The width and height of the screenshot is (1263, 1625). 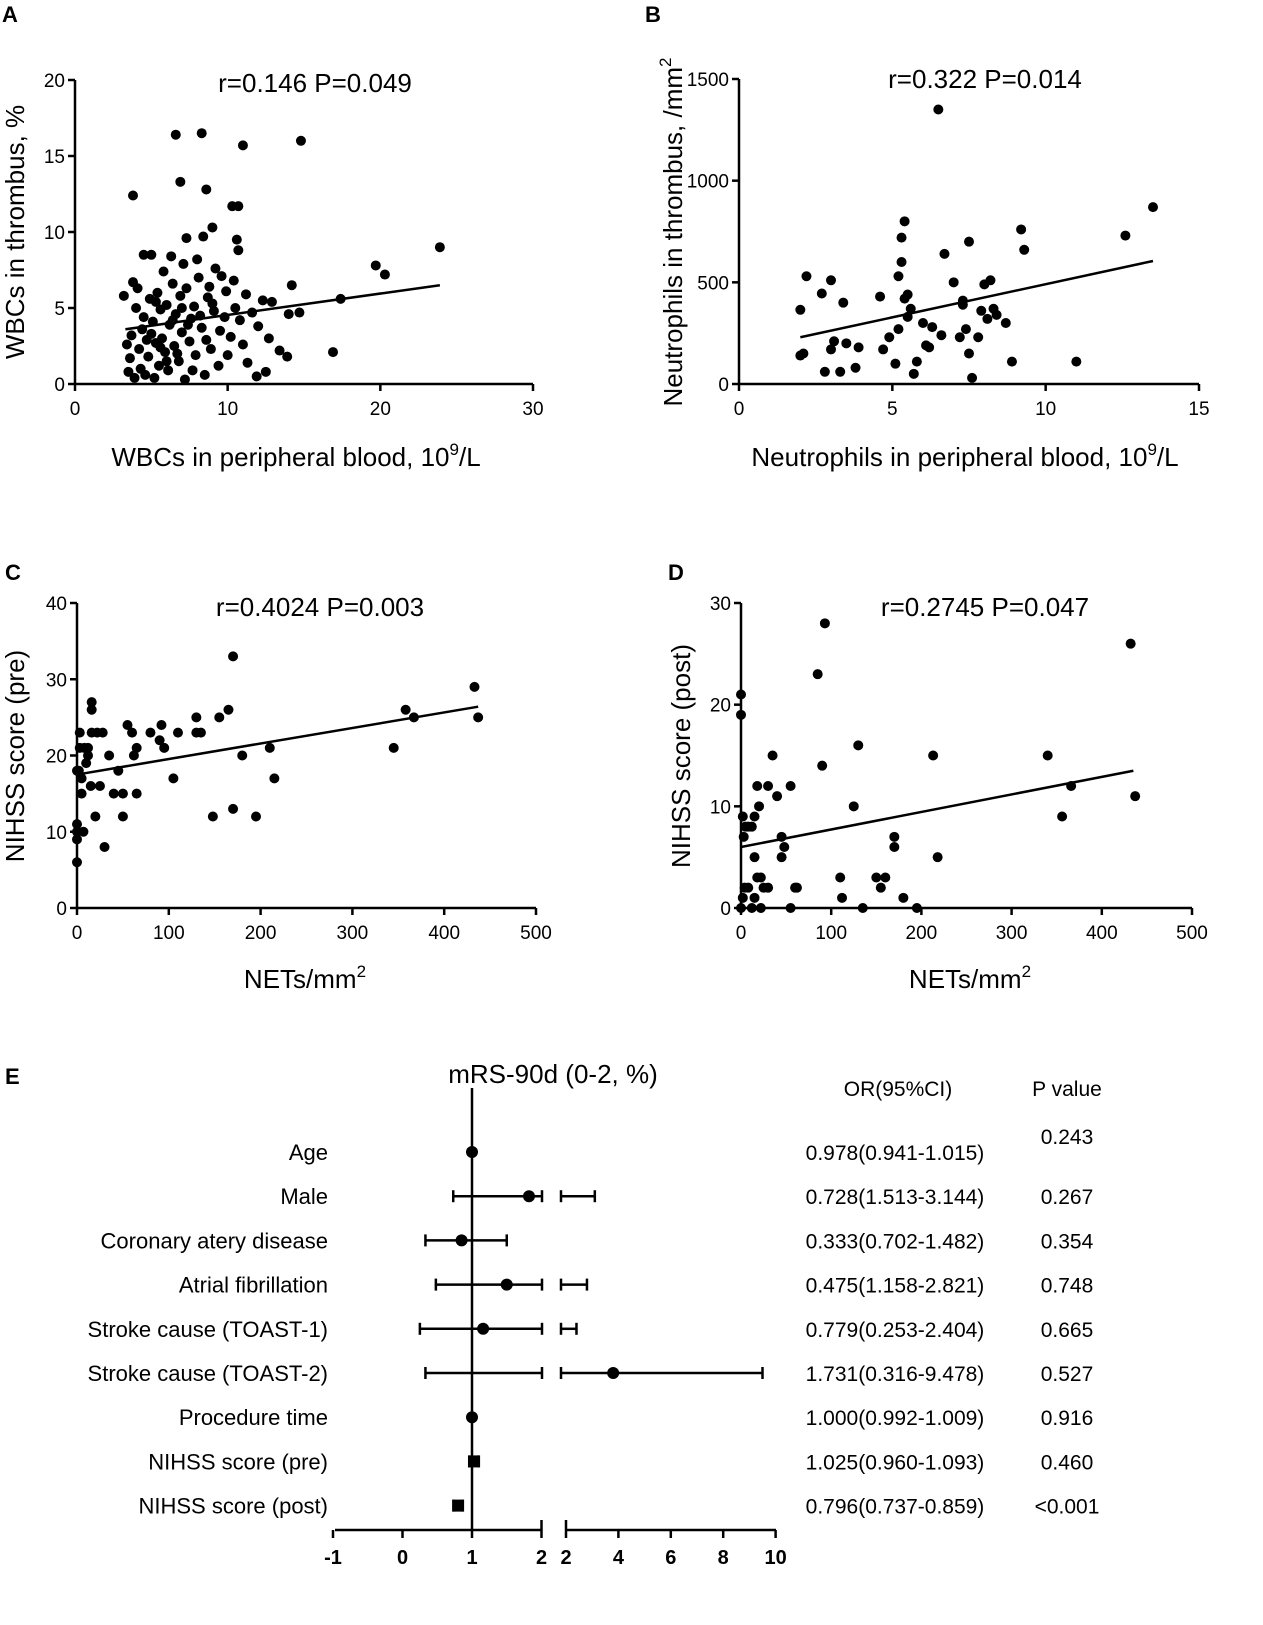 What do you see at coordinates (681, 756) in the screenshot?
I see `y-axis-title: NIHSS score (post)` at bounding box center [681, 756].